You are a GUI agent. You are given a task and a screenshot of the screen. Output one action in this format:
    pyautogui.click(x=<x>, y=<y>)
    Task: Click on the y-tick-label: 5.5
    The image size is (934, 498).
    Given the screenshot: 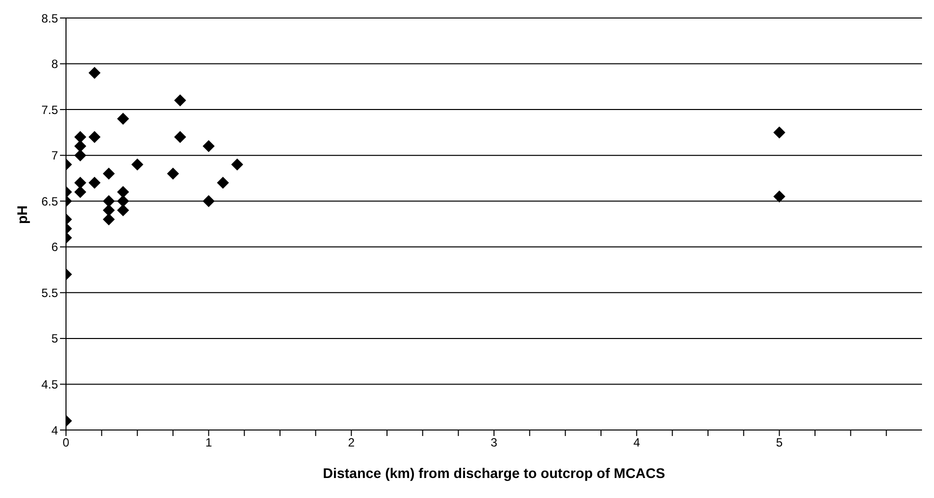 What is the action you would take?
    pyautogui.click(x=49, y=293)
    